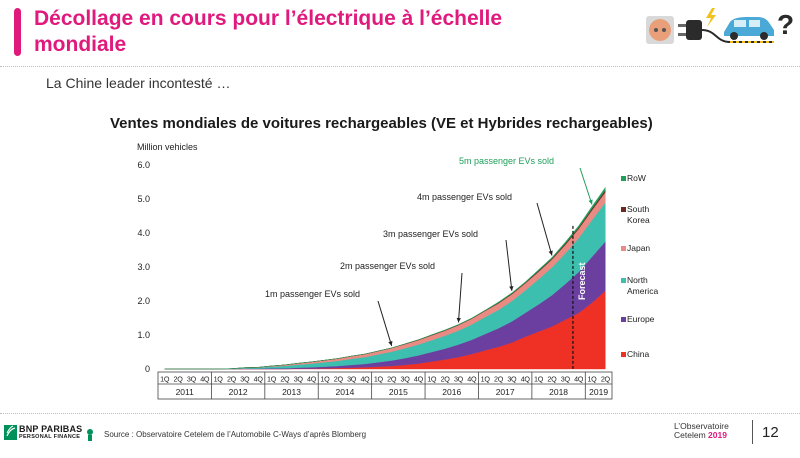 This screenshot has width=800, height=458. What do you see at coordinates (147, 369) in the screenshot?
I see `y-tick-label: 0` at bounding box center [147, 369].